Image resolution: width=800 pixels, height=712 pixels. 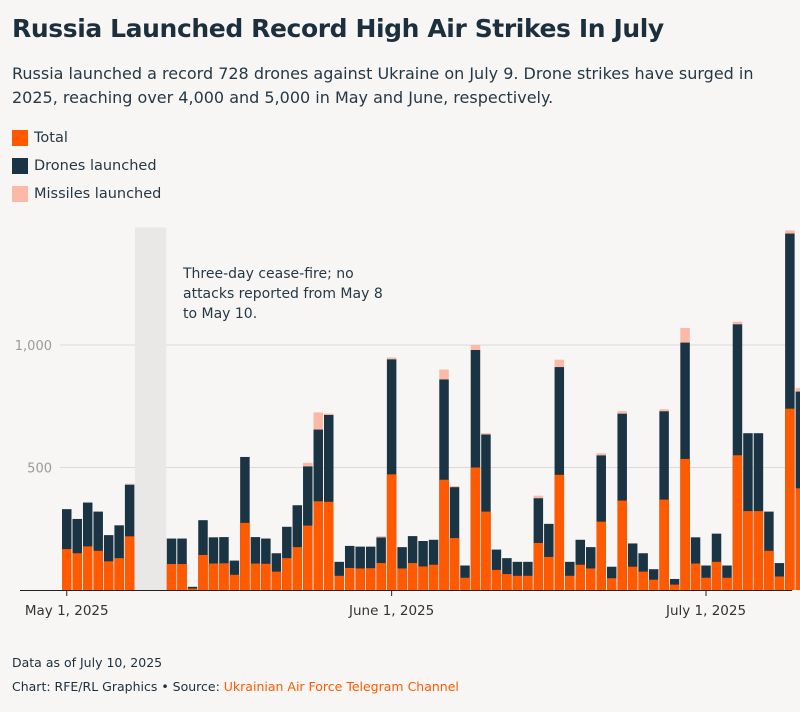 I want to click on xtick-label-32: June 1, 2025, so click(x=391, y=611).